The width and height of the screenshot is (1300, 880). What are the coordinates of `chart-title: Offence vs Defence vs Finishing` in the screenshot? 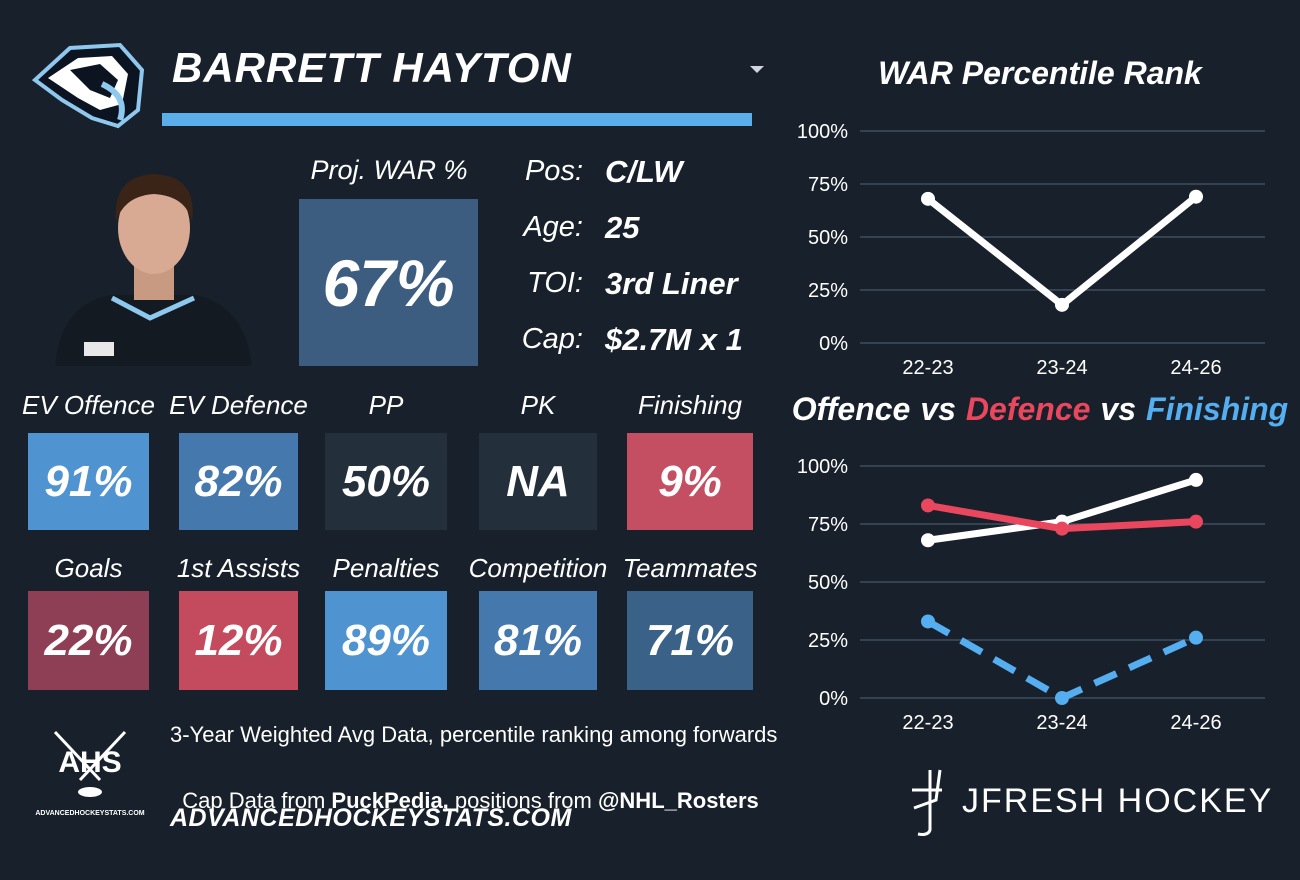 It's located at (1040, 409).